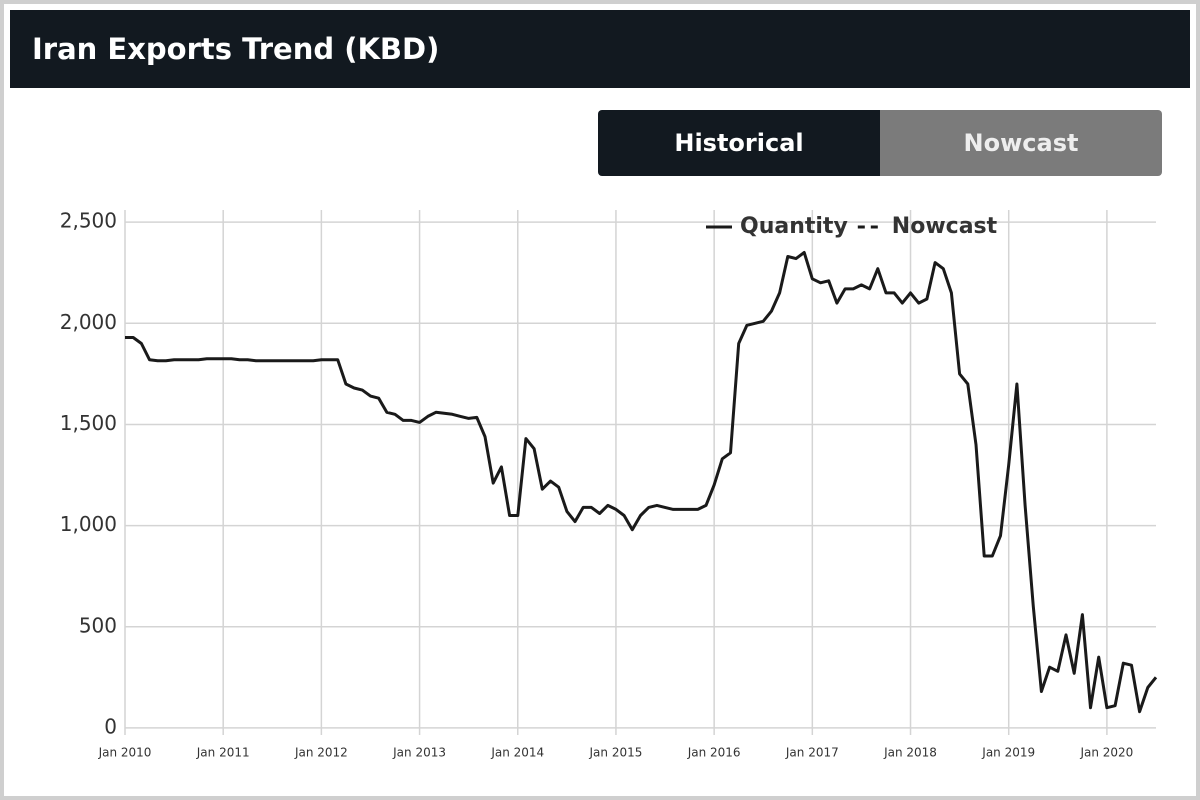 This screenshot has height=800, width=1200. I want to click on tab-nowcast: Nowcast, so click(1021, 143).